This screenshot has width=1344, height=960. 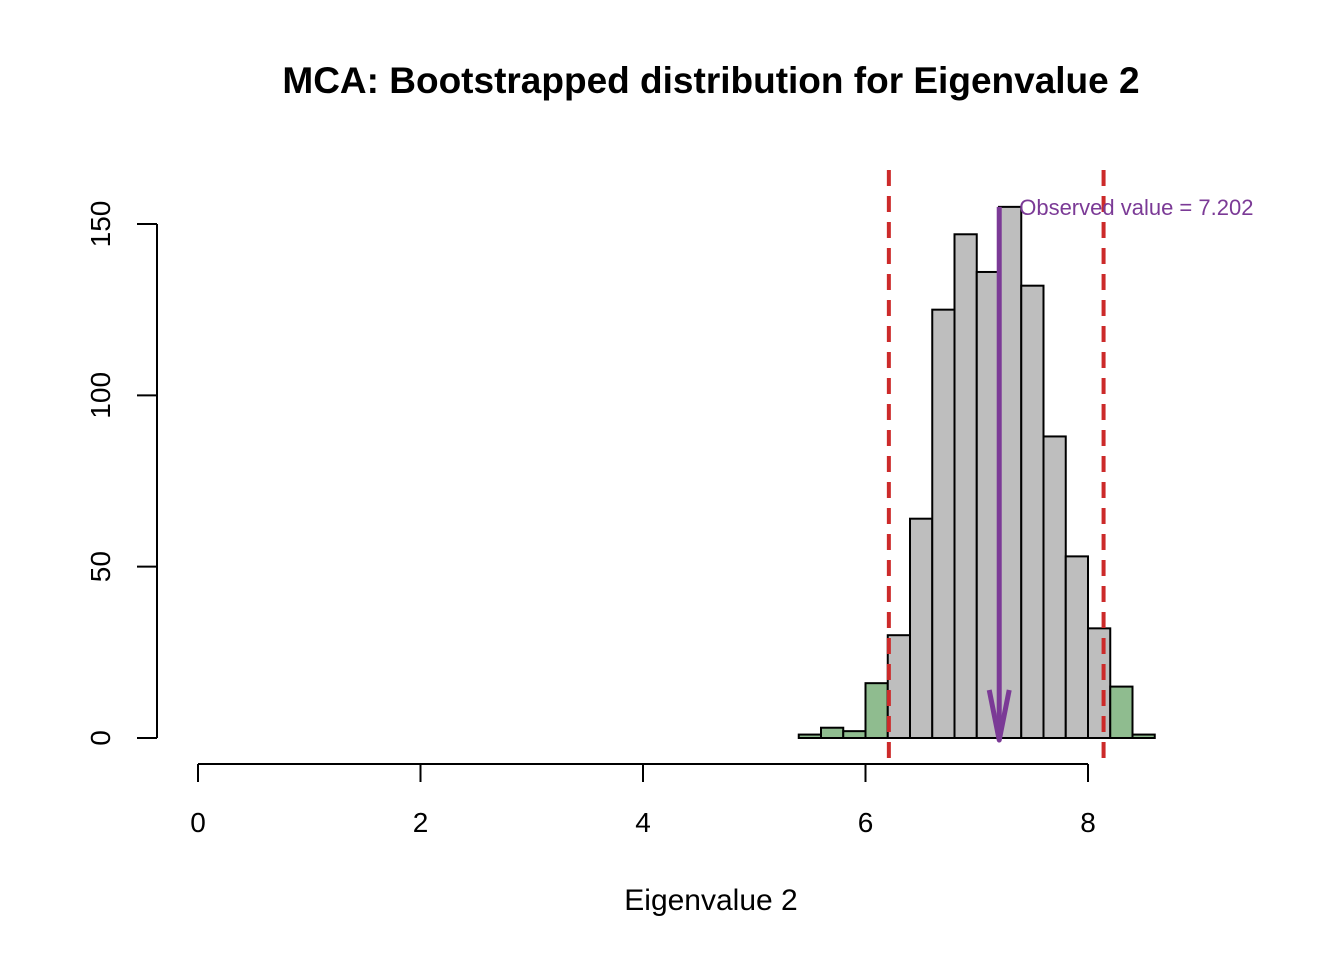 I want to click on confidence-interval-lines, so click(x=996, y=467).